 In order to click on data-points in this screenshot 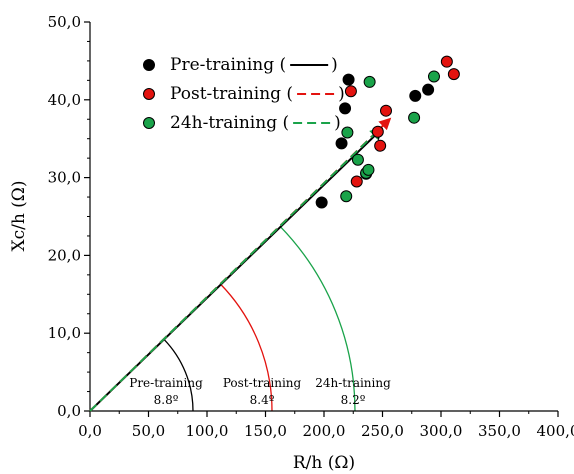, I will do `click(387, 132)`.